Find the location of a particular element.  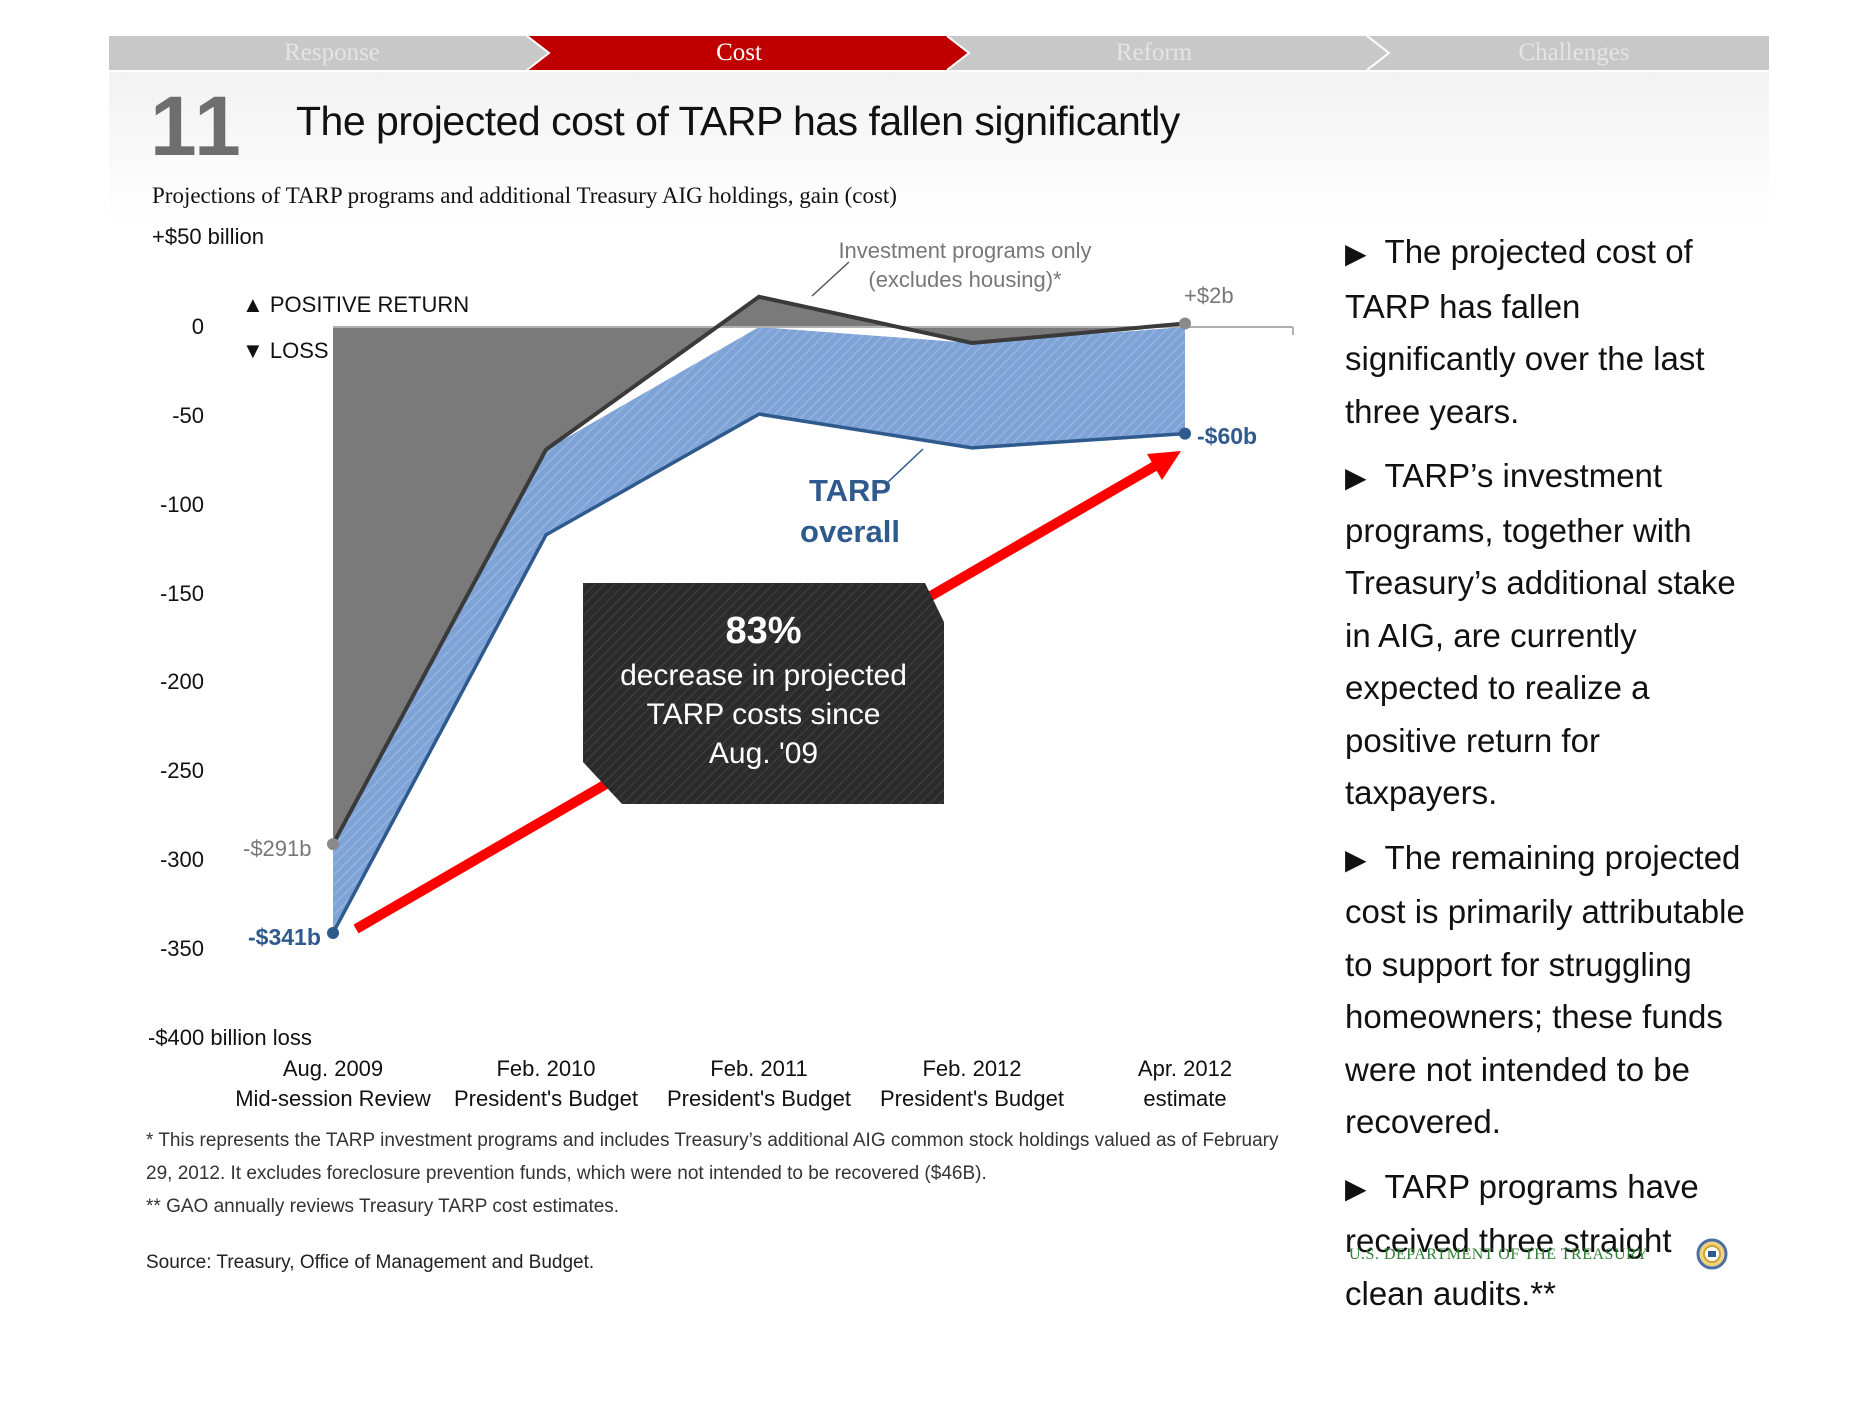

nav-shape-reform is located at coordinates (1168, 53).